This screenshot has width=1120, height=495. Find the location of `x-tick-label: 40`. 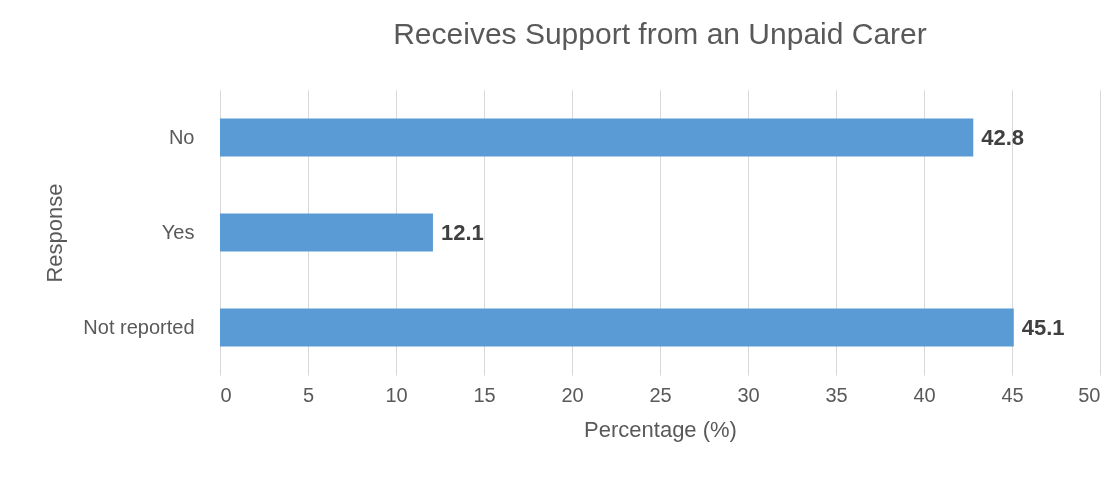

x-tick-label: 40 is located at coordinates (924, 394).